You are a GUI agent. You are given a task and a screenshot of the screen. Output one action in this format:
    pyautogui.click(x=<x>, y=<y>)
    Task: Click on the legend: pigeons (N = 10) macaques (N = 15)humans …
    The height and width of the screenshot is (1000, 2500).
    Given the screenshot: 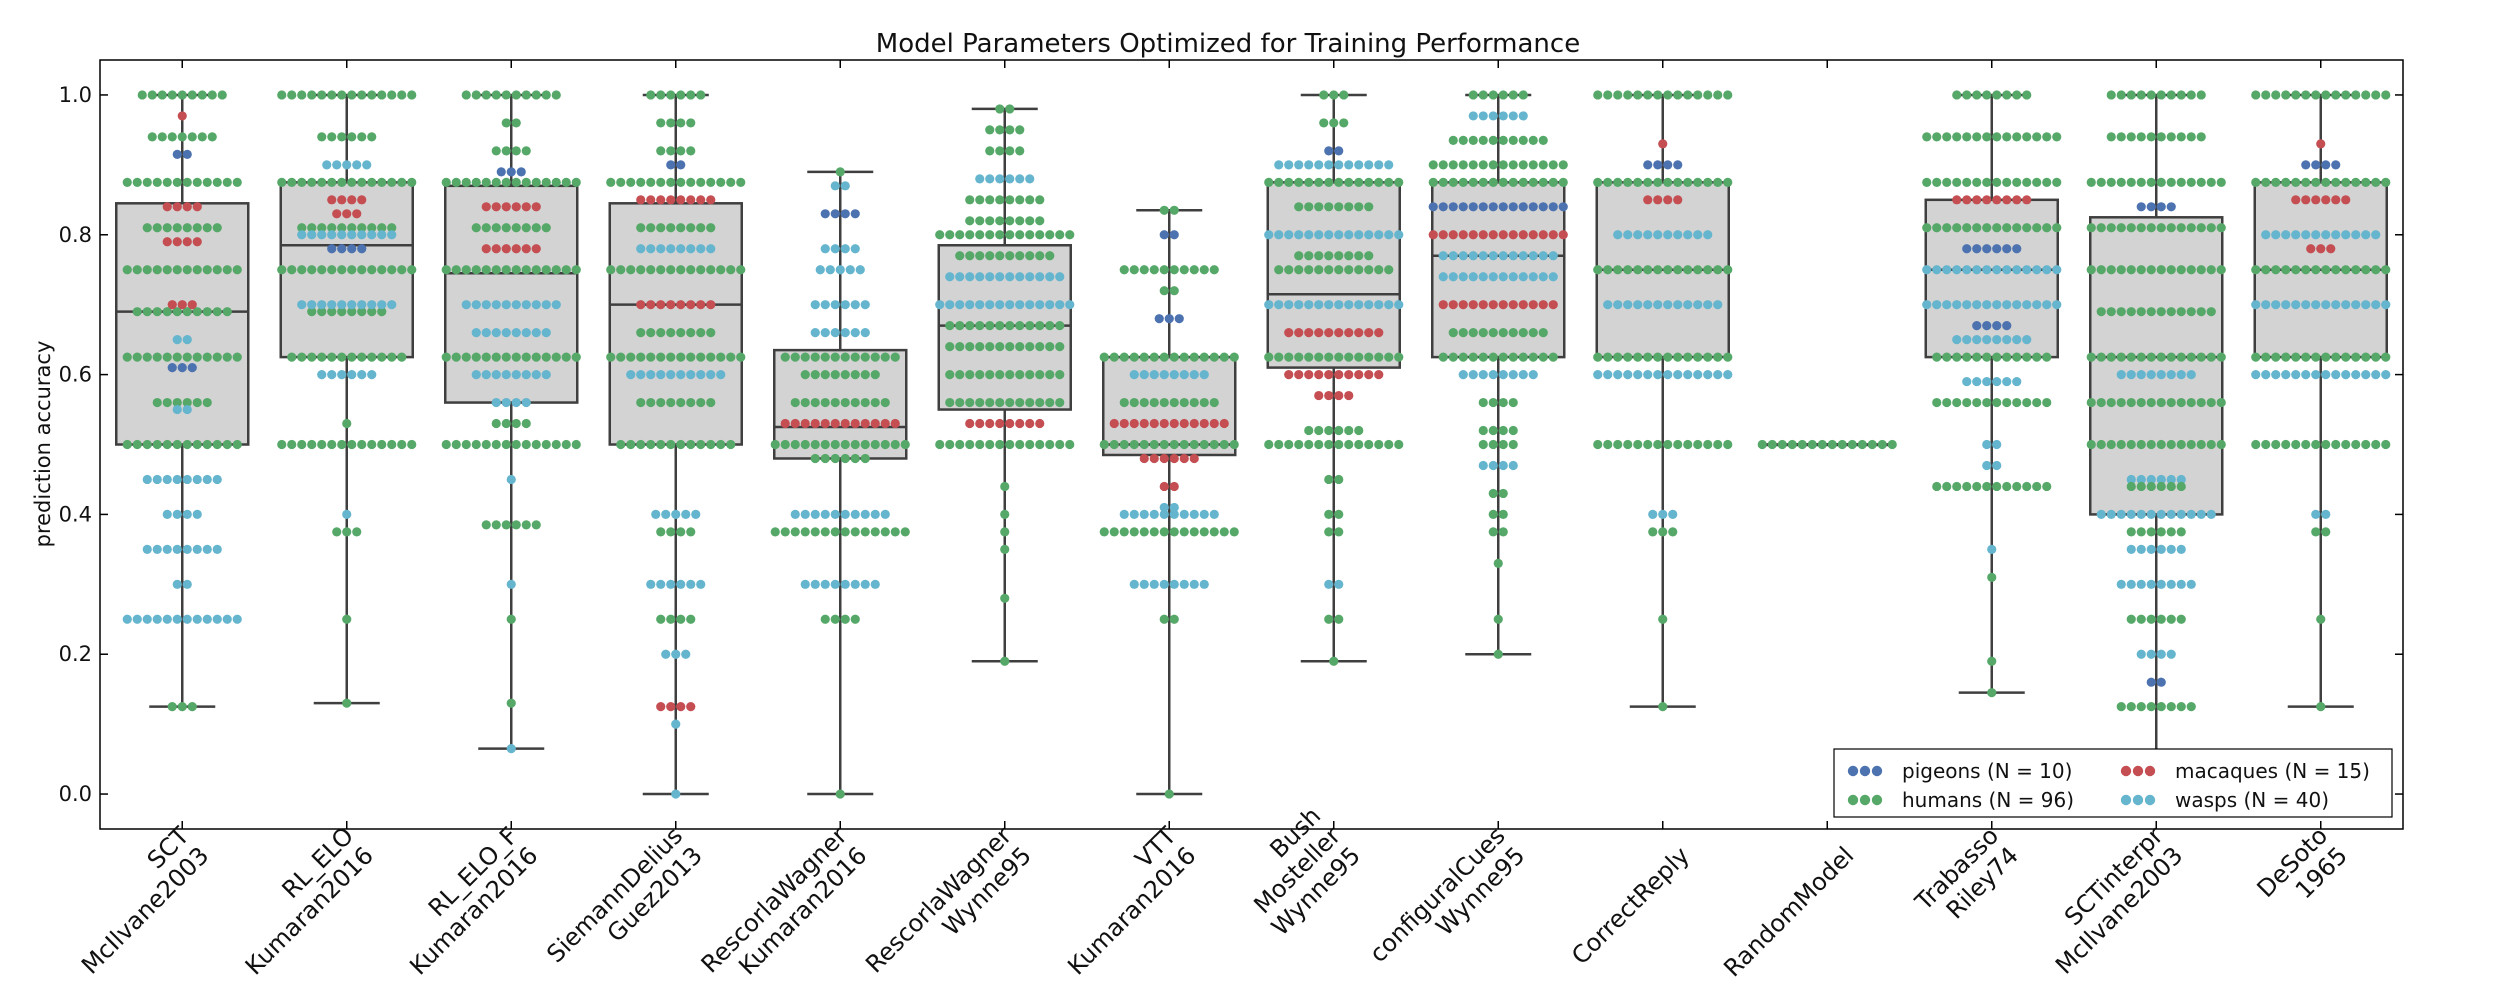 What is the action you would take?
    pyautogui.click(x=2113, y=783)
    